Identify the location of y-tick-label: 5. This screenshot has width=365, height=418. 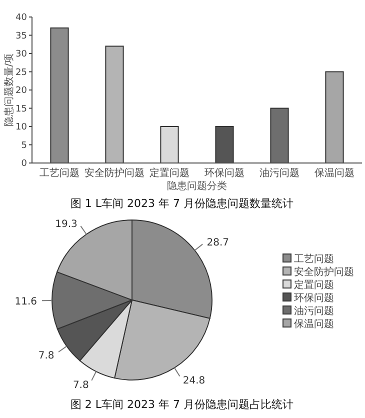
(24, 145).